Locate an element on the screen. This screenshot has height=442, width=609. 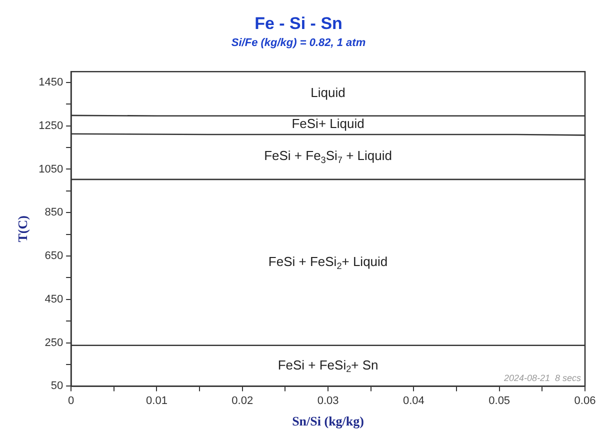
y-tick-label: 1450 is located at coordinates (51, 82).